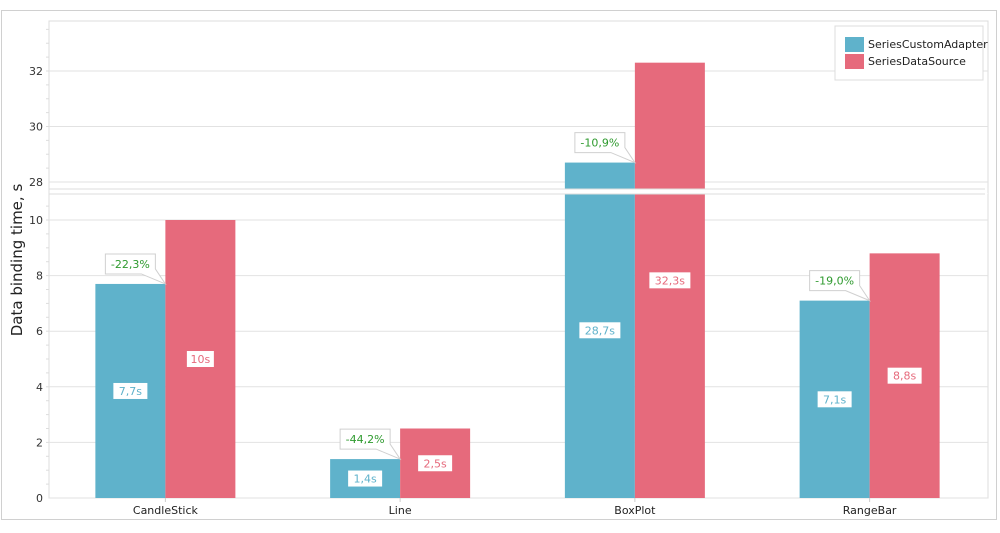 This screenshot has height=533, width=1000. Describe the element at coordinates (635, 510) in the screenshot. I see `x-tick-label: BoxPlot` at that location.